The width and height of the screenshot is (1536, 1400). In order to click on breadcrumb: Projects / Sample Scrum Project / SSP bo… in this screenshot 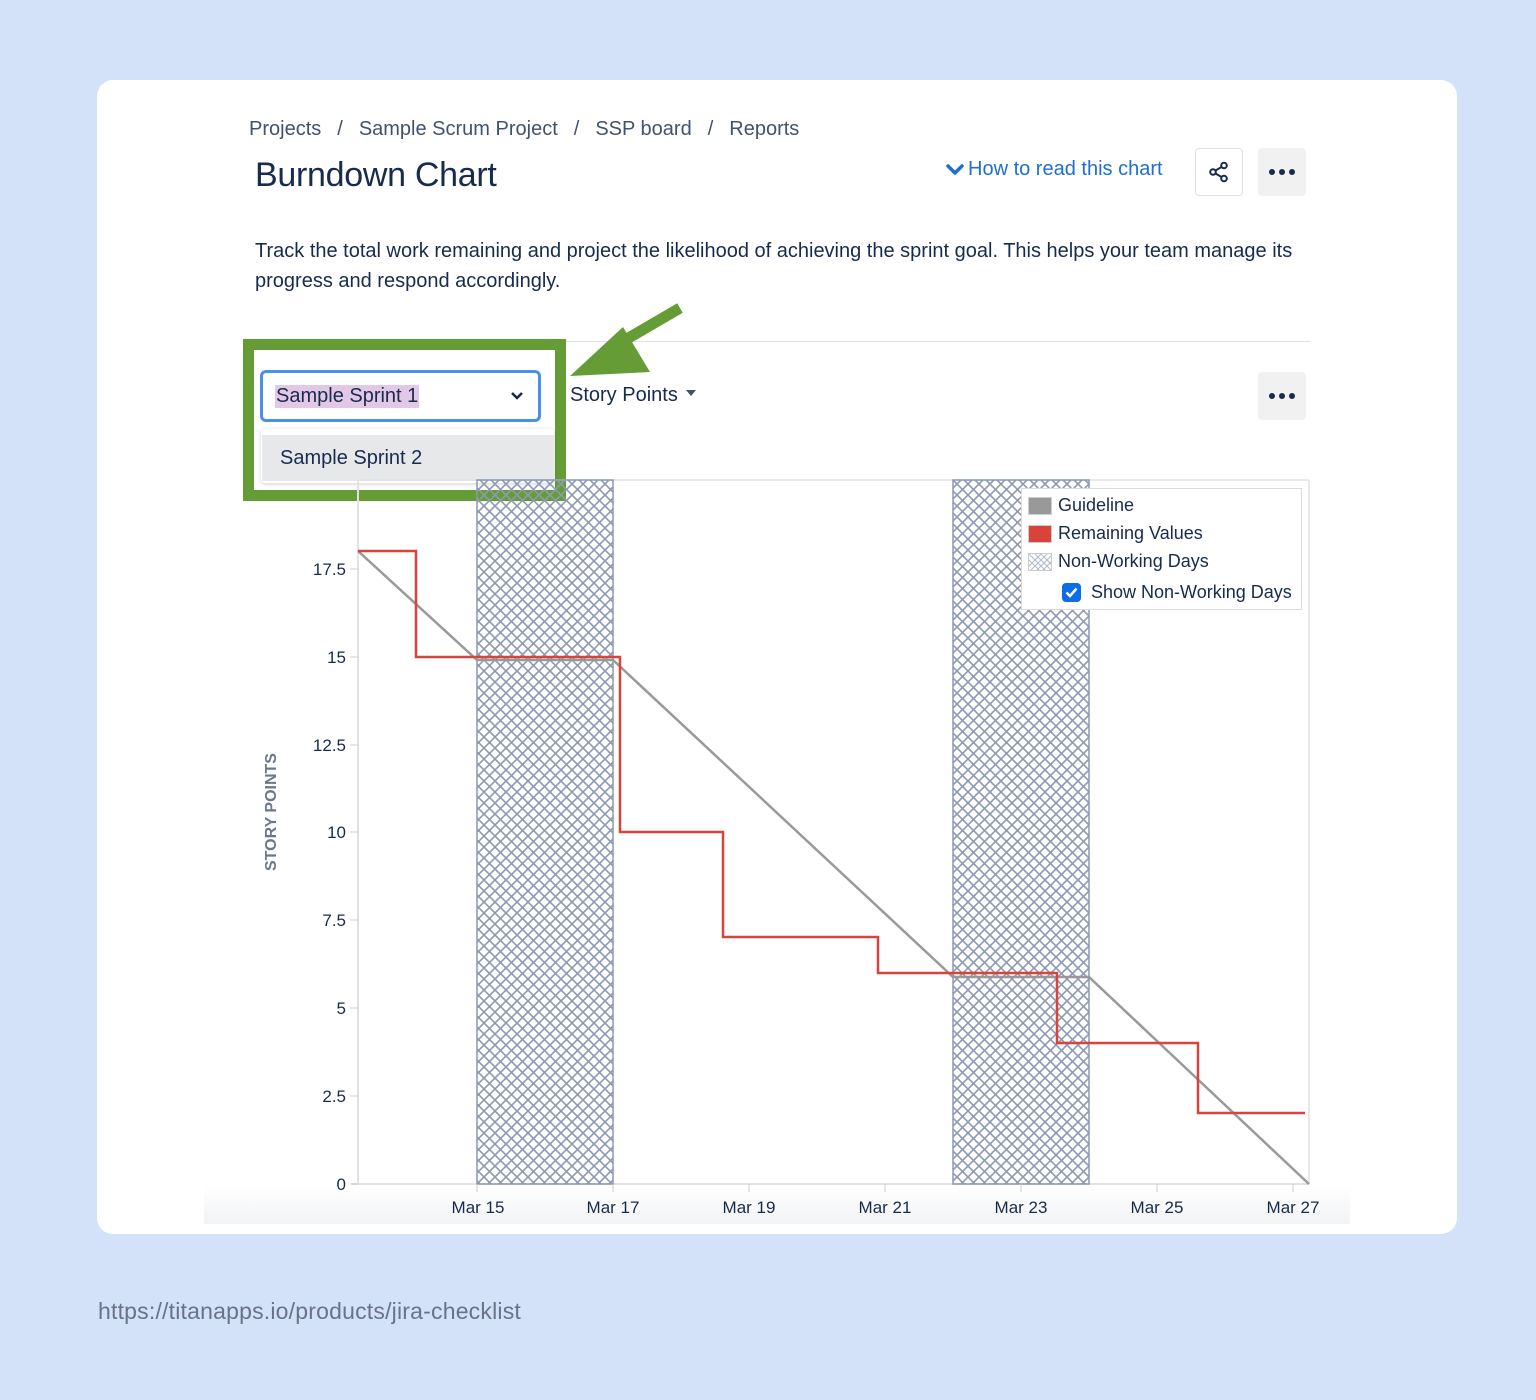, I will do `click(524, 129)`.